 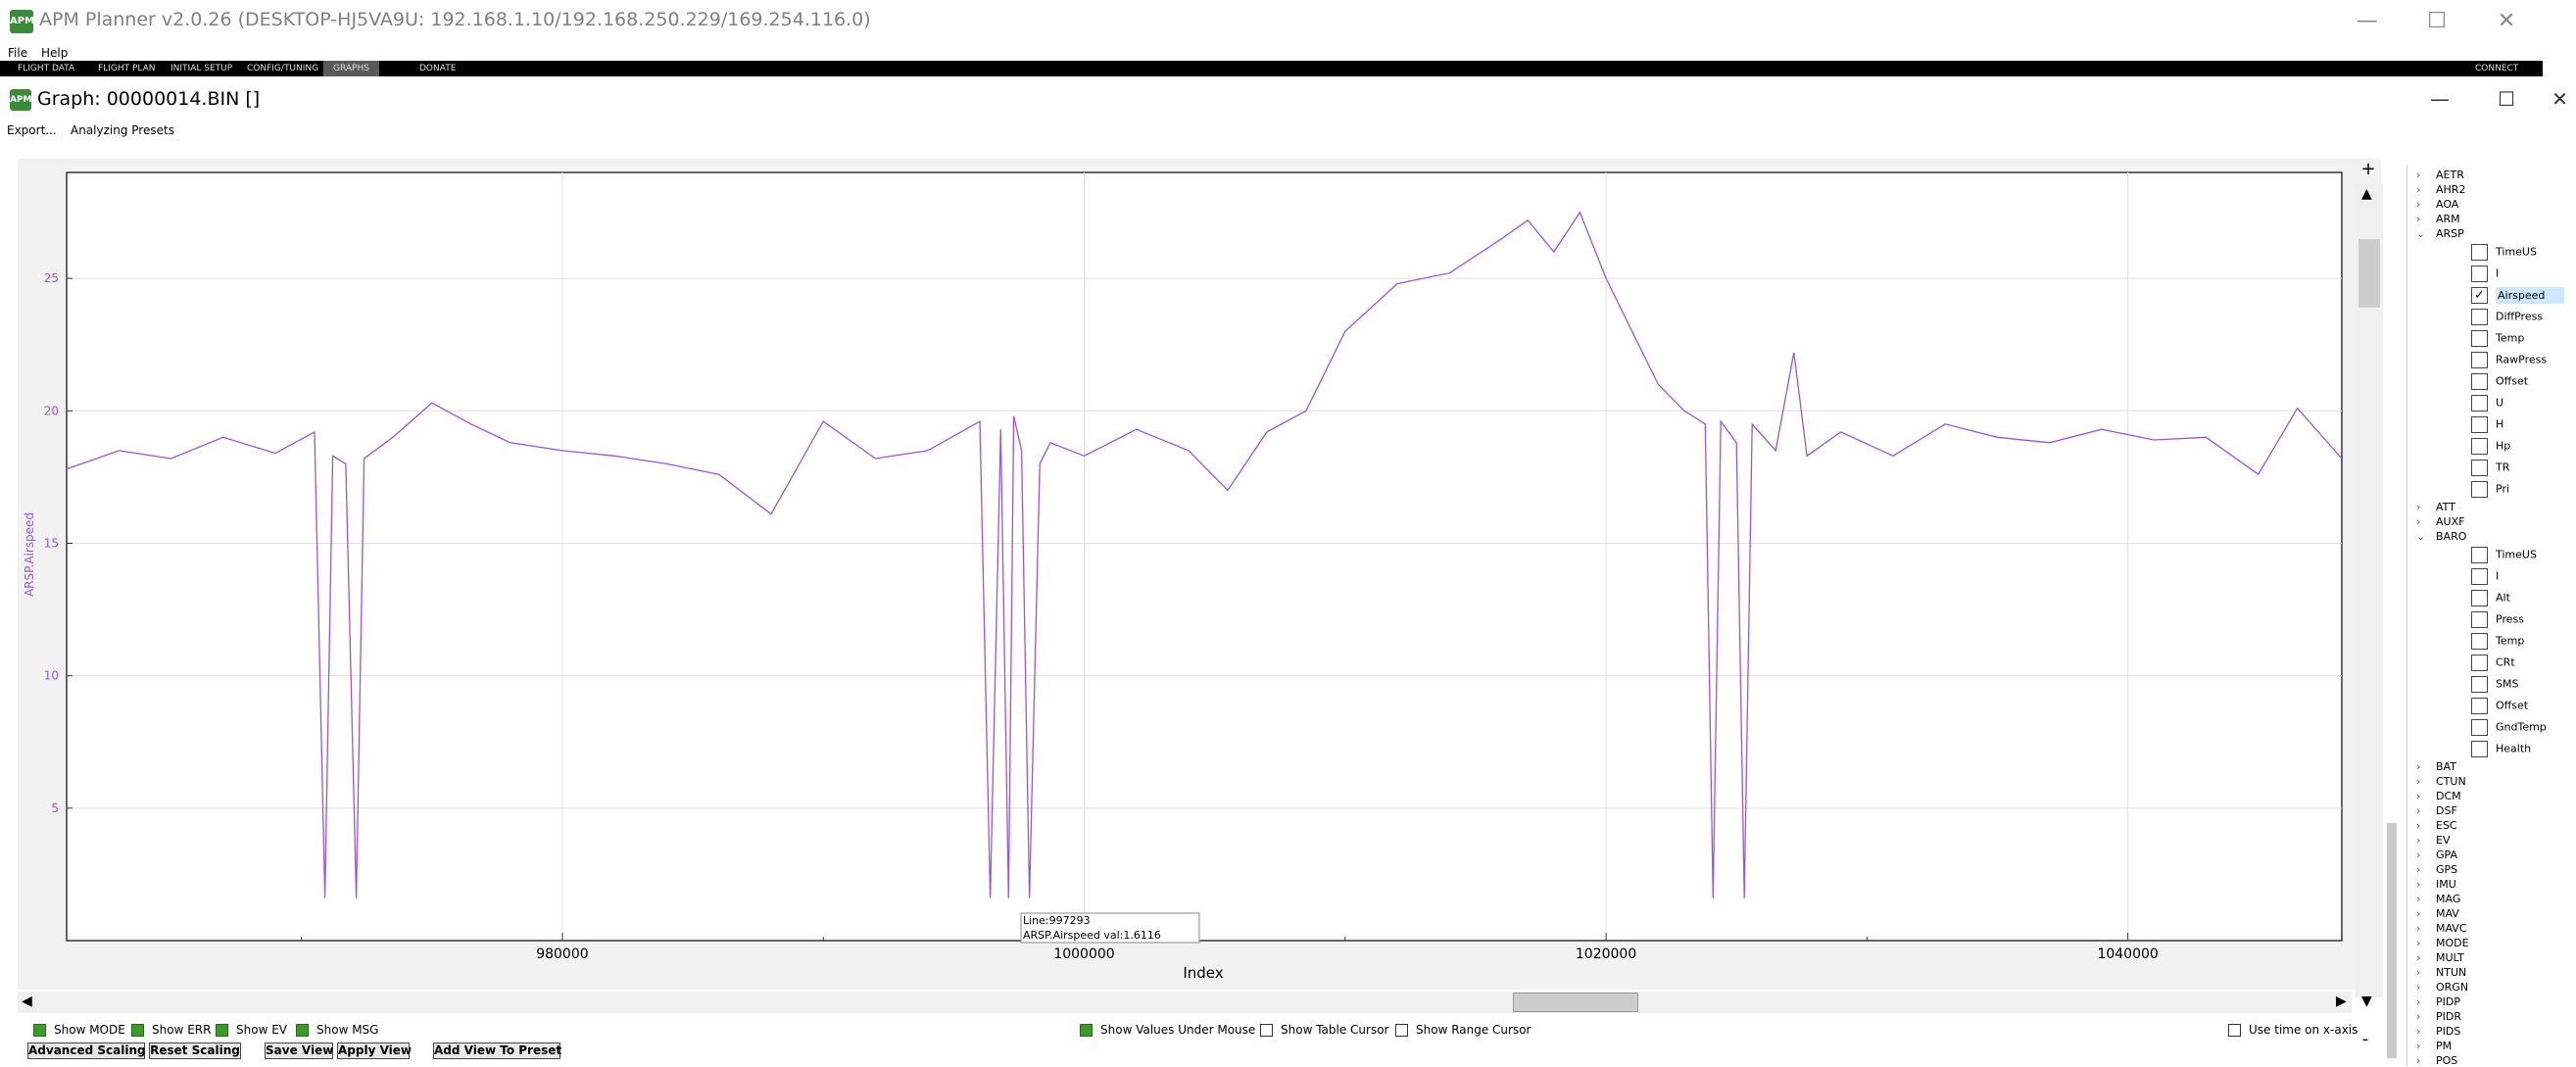 I want to click on apply-view-button: Apply View, so click(x=374, y=1051).